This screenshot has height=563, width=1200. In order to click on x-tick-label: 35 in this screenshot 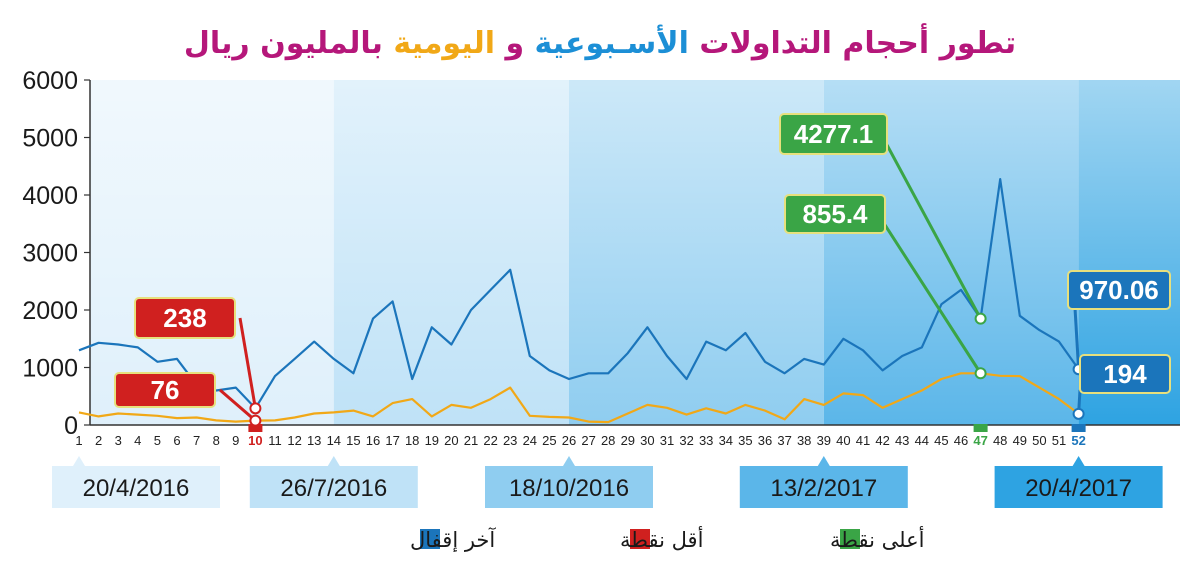, I will do `click(745, 440)`.